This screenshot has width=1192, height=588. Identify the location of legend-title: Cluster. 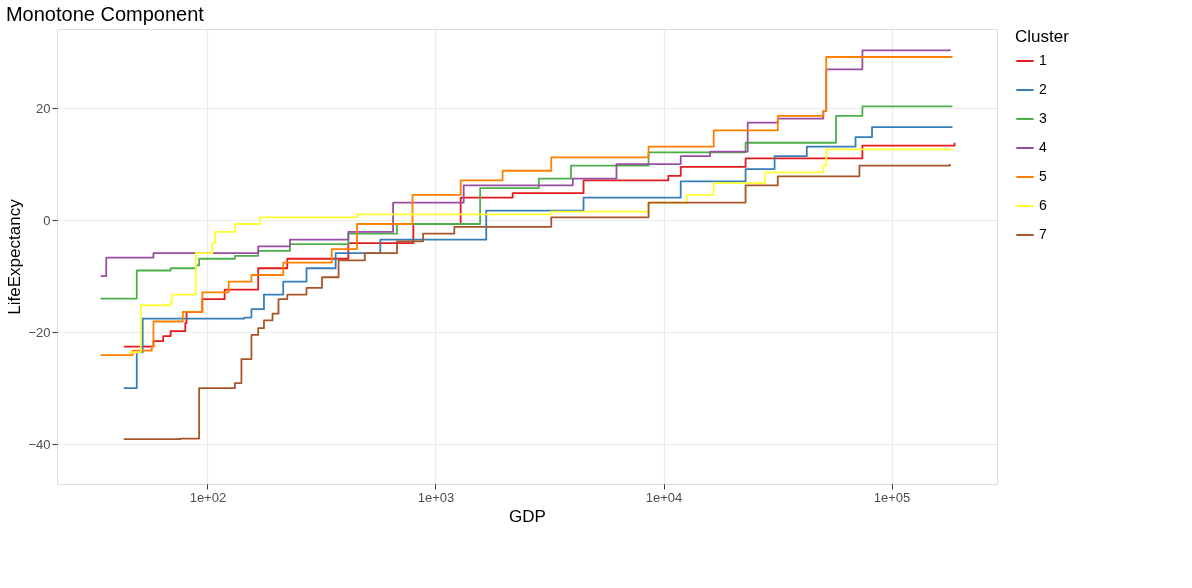
(1042, 36).